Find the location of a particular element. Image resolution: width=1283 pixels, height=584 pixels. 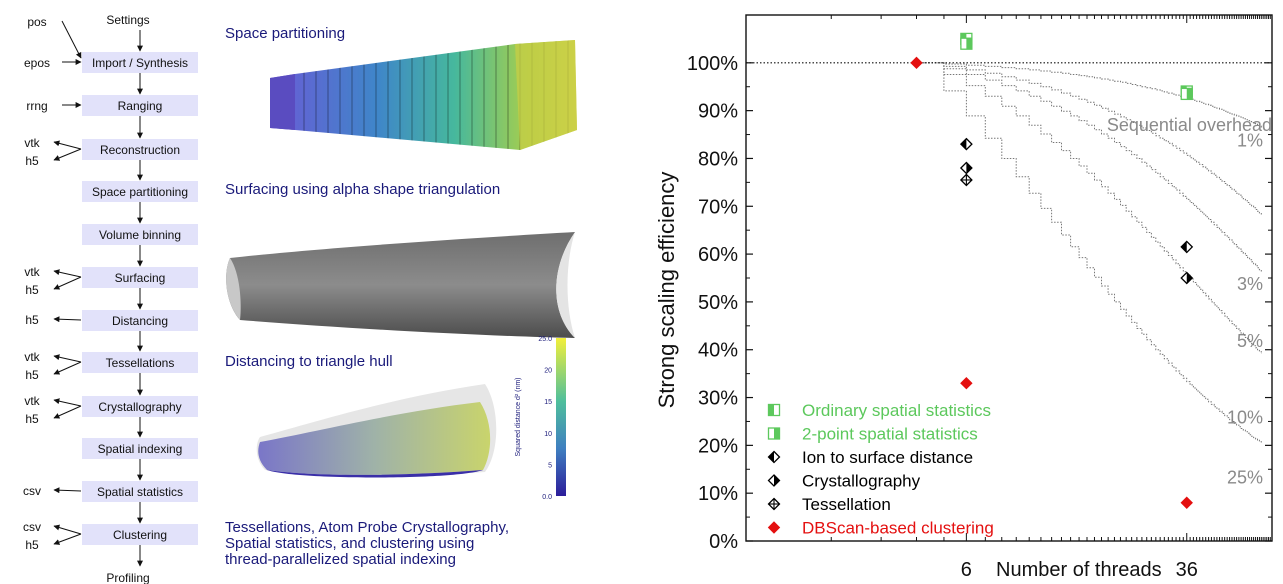

colorbar-tick: 15 is located at coordinates (548, 402).